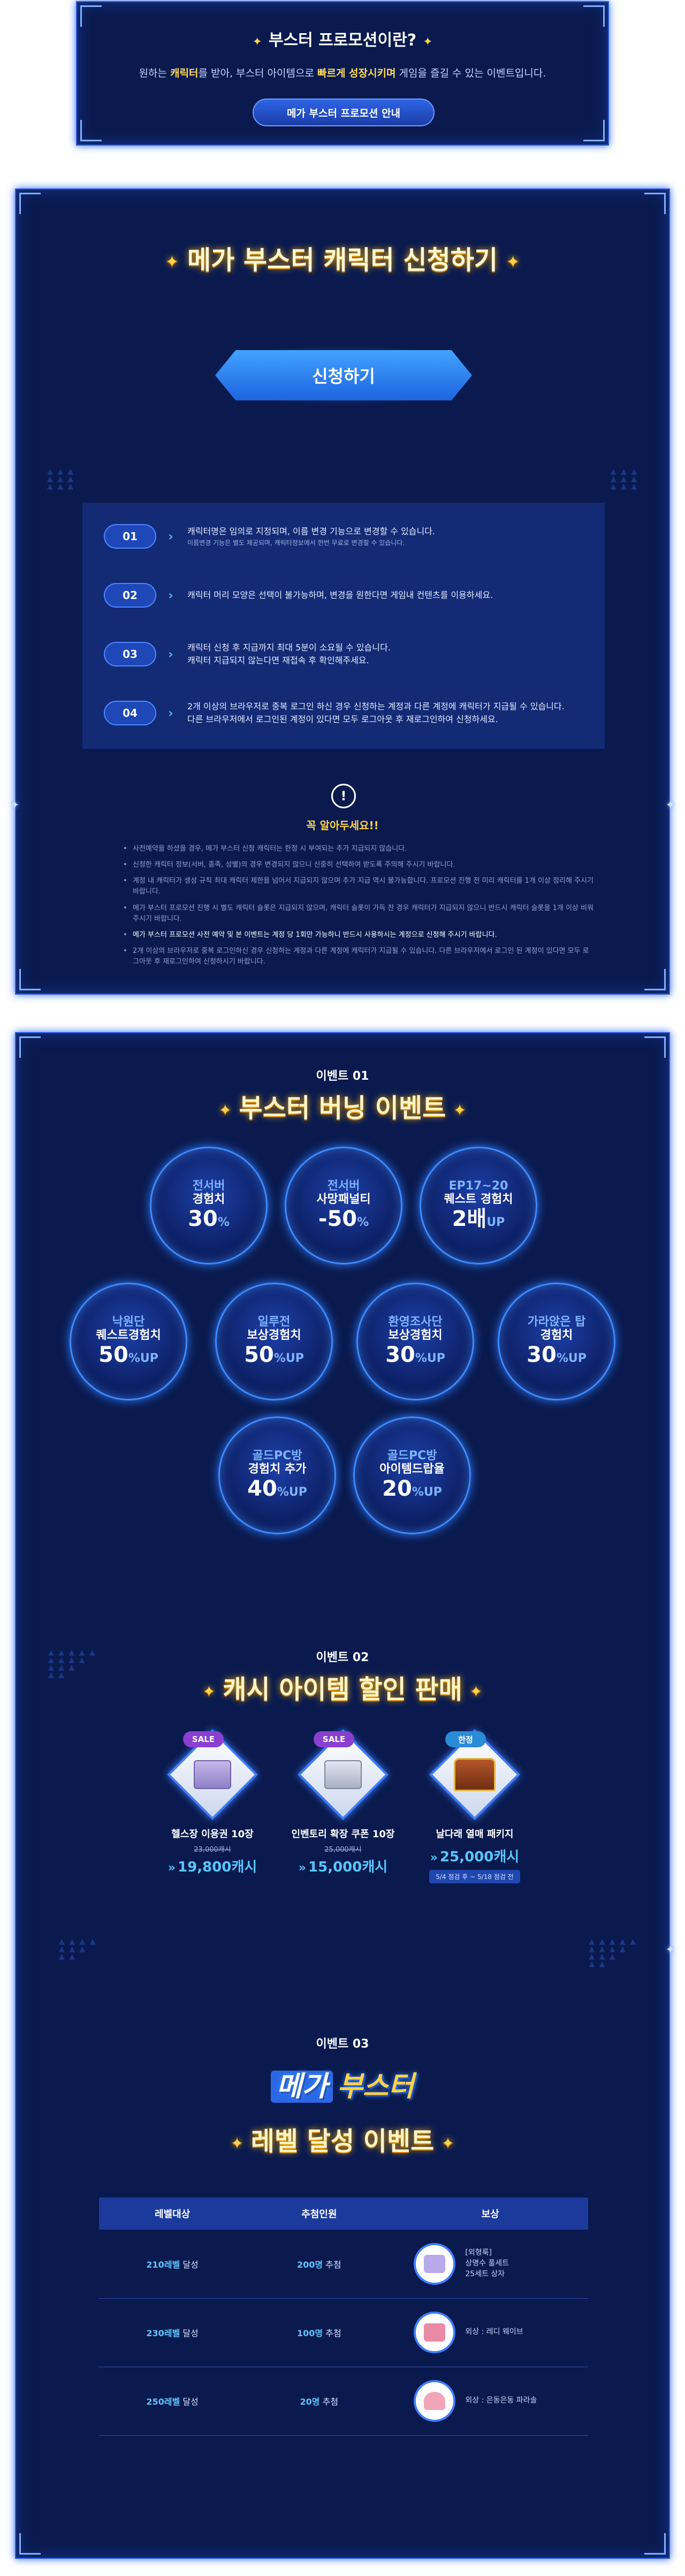  Describe the element at coordinates (342, 1076) in the screenshot. I see `event1-label: 이벤트 01` at that location.